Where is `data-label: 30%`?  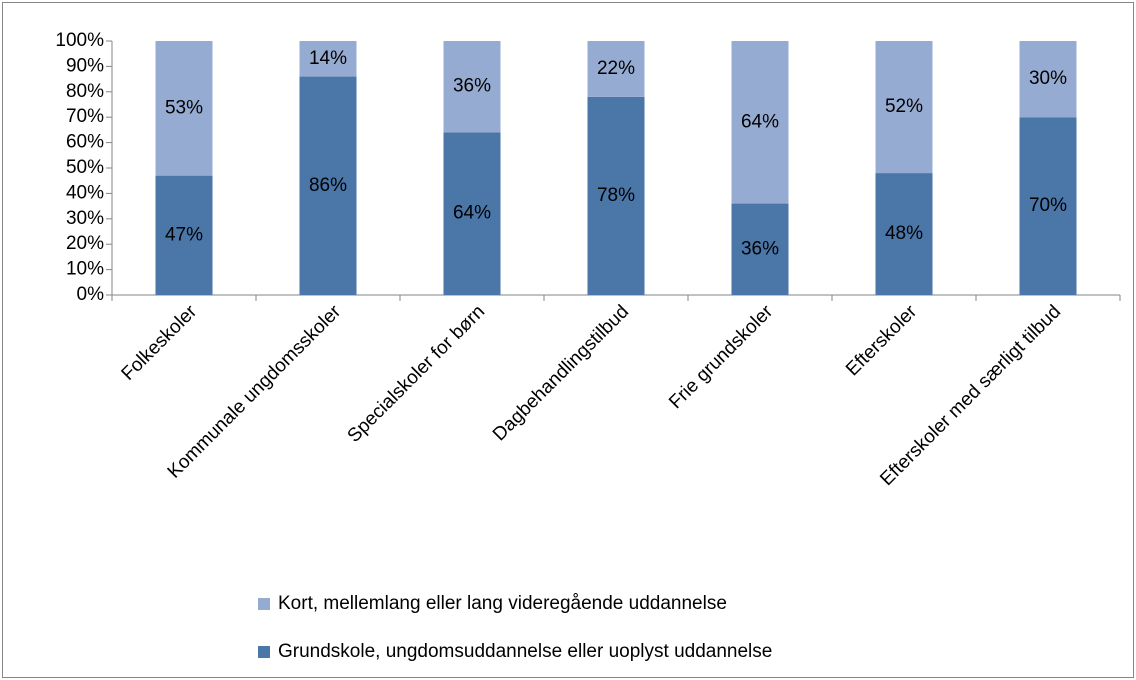
data-label: 30% is located at coordinates (1048, 78).